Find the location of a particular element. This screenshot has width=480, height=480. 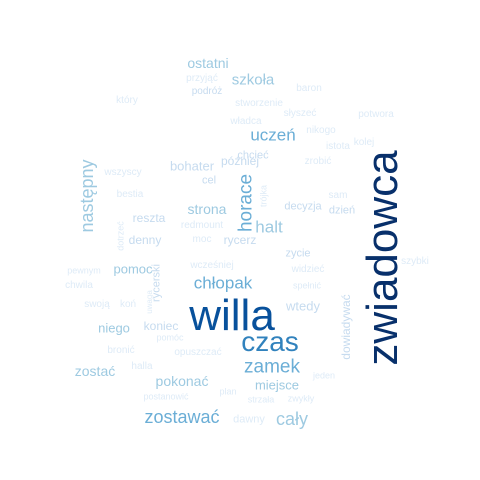

word-miejsce: miejsce is located at coordinates (277, 385).